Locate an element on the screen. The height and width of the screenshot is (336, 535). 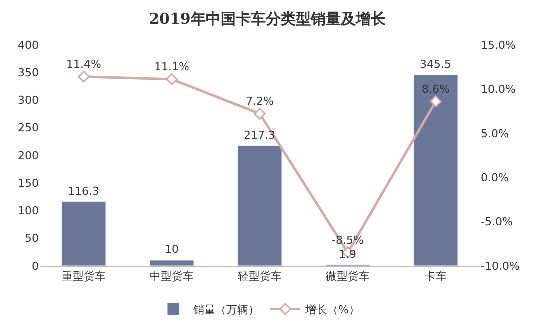
chart-title: 2019年中国卡车分类型销量及增长 is located at coordinates (268, 19).